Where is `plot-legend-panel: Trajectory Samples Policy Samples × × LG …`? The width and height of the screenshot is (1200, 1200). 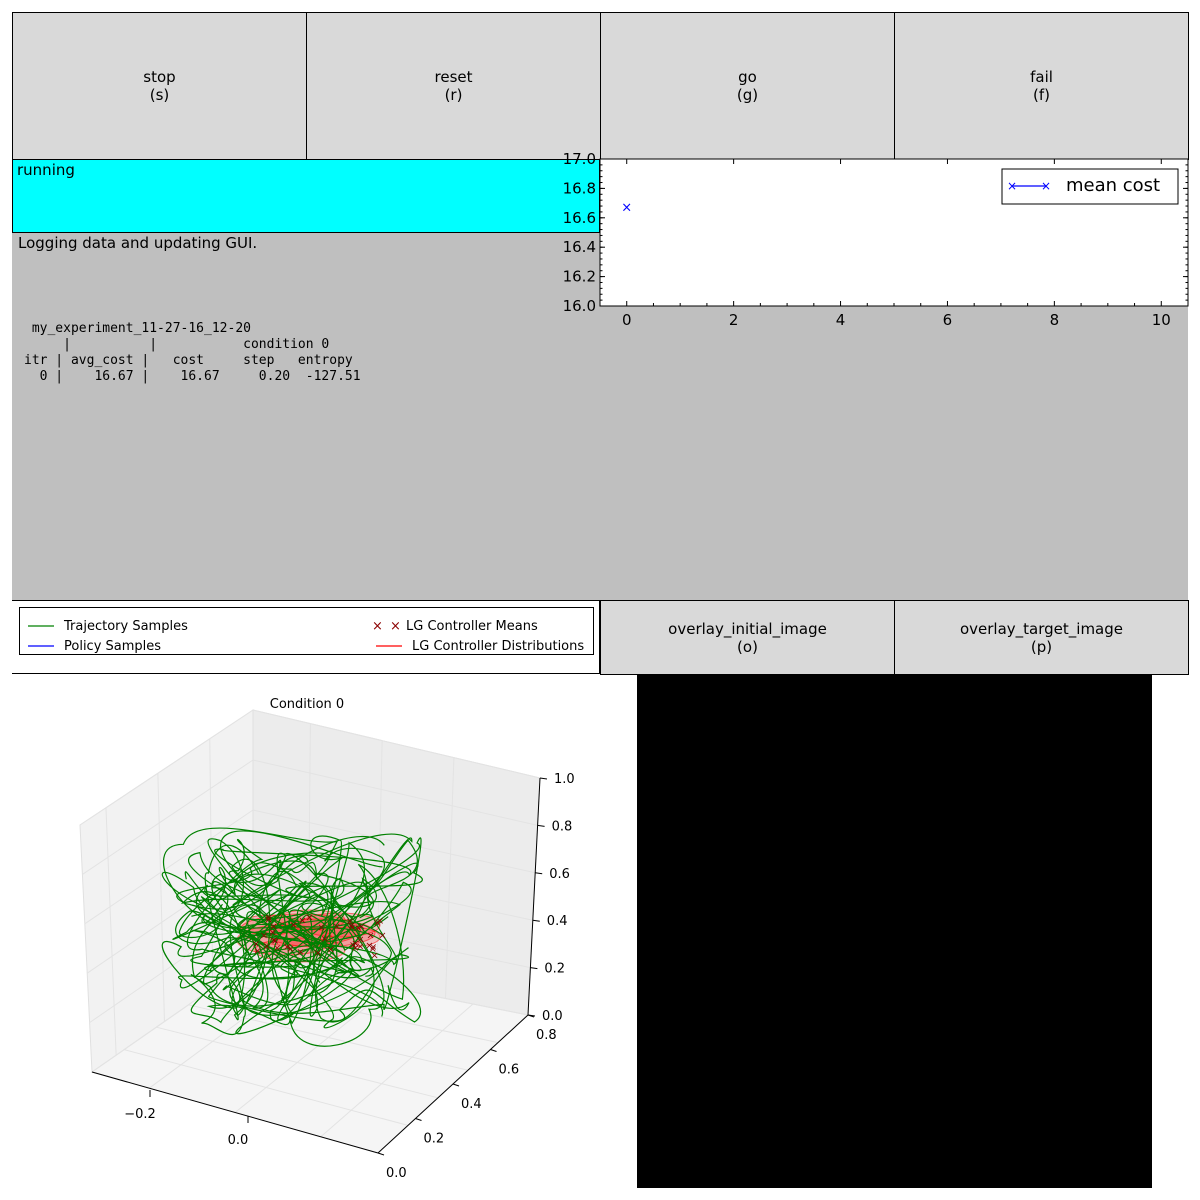
plot-legend-panel: Trajectory Samples Policy Samples × × LG … is located at coordinates (306, 637).